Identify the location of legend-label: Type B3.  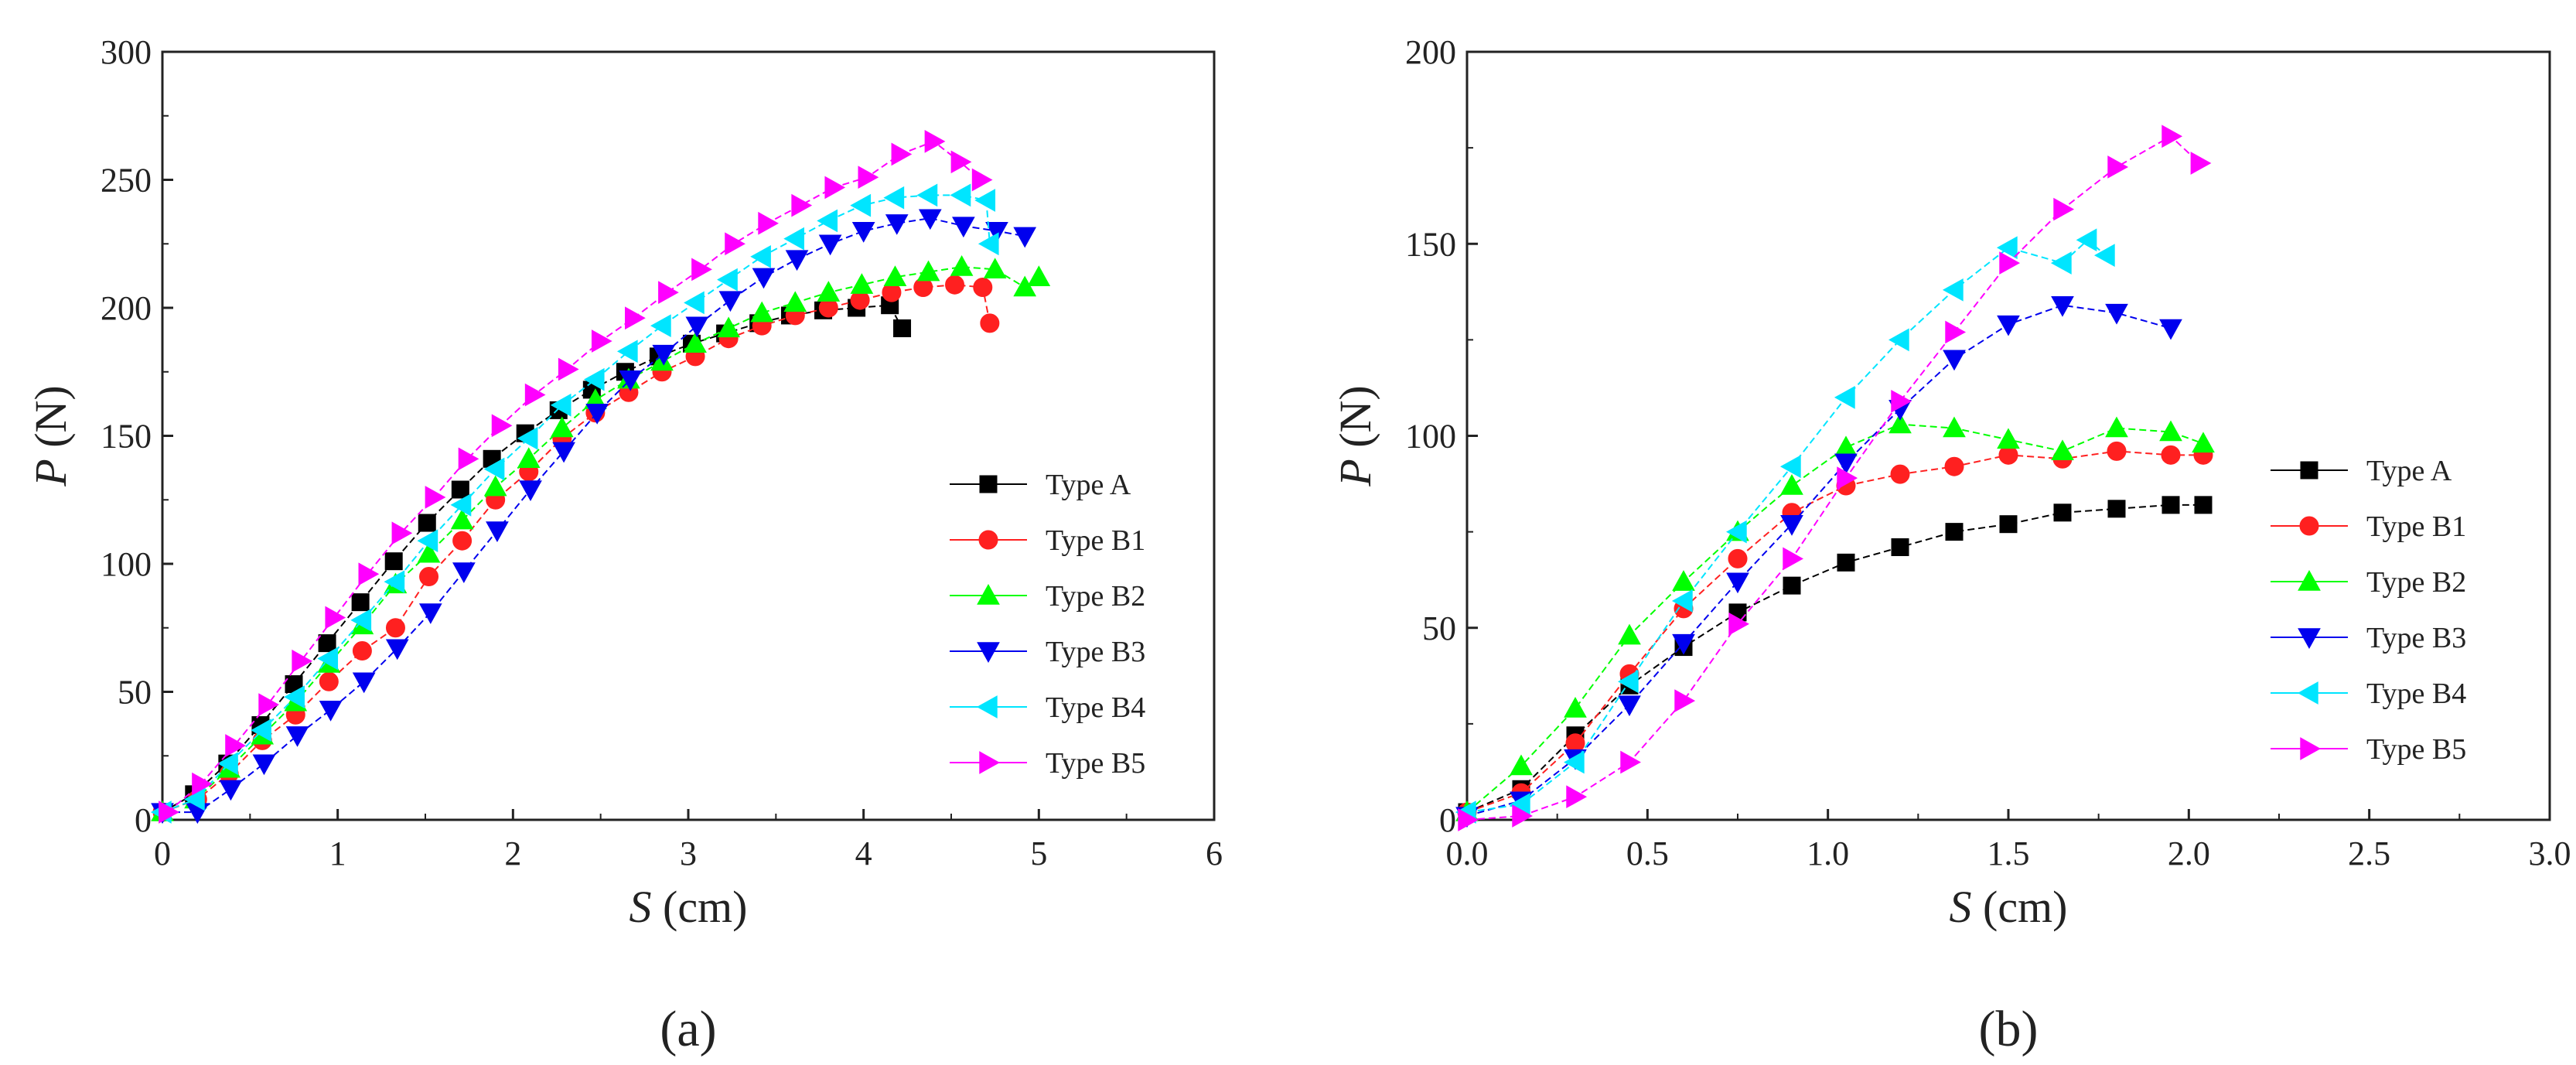
(1095, 652).